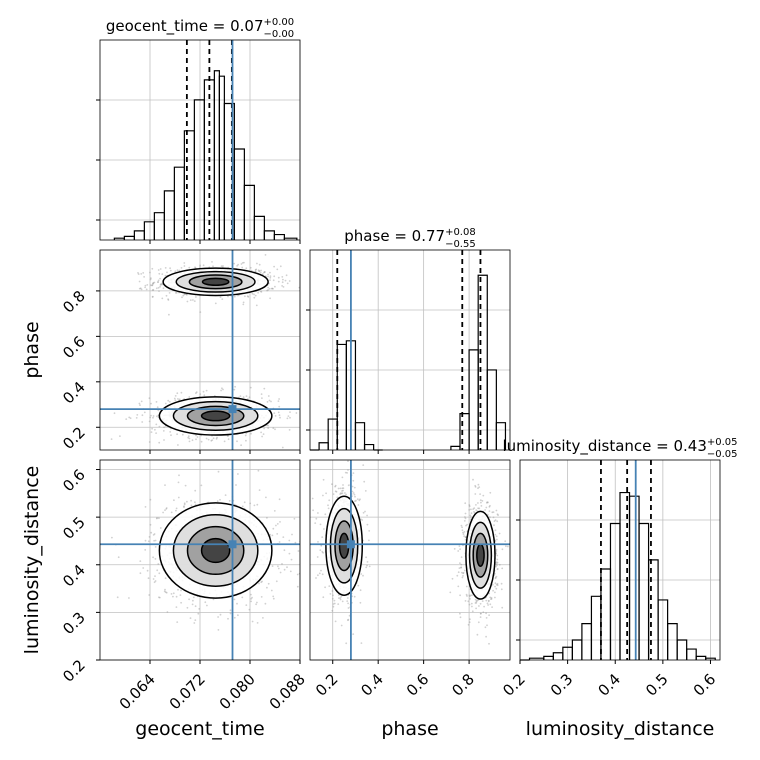  What do you see at coordinates (74, 576) in the screenshot?
I see `y-tick-label: 0.4` at bounding box center [74, 576].